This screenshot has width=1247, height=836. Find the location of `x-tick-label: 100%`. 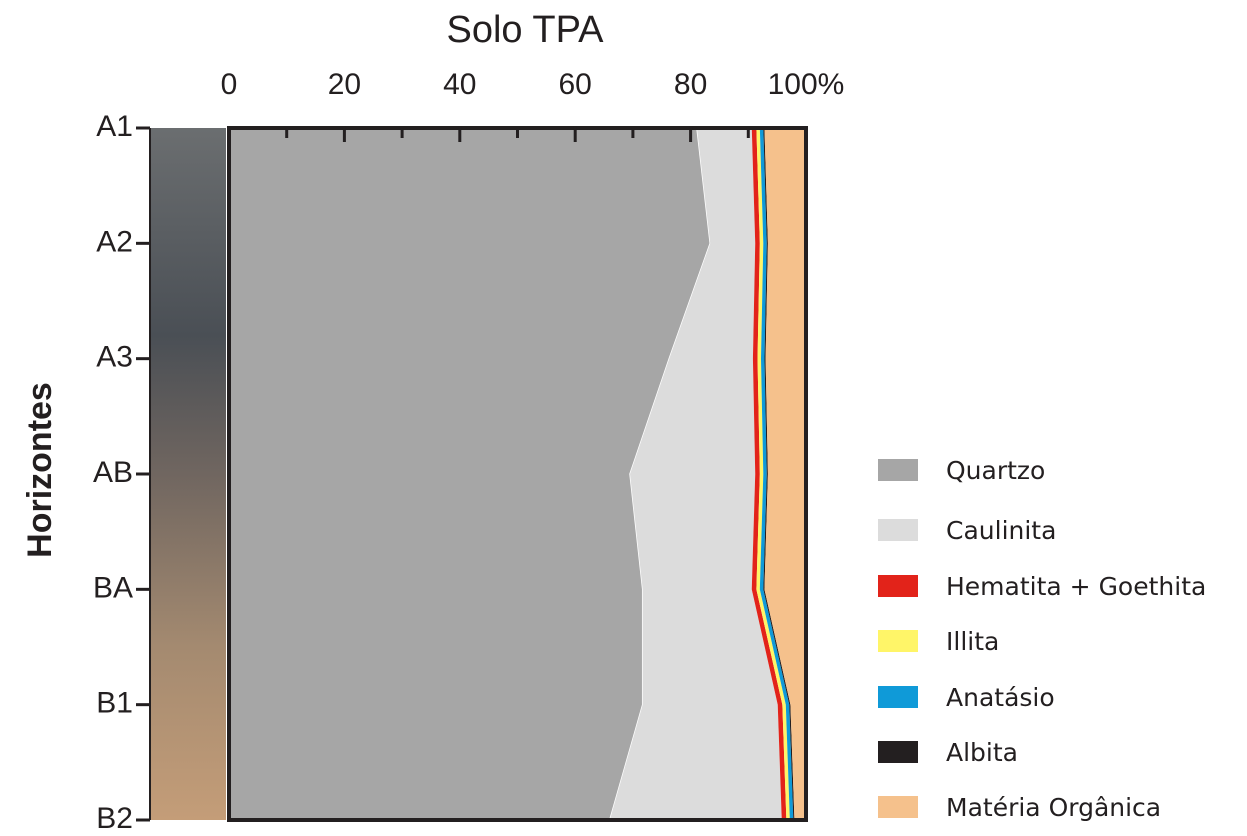

x-tick-label: 100% is located at coordinates (806, 84).